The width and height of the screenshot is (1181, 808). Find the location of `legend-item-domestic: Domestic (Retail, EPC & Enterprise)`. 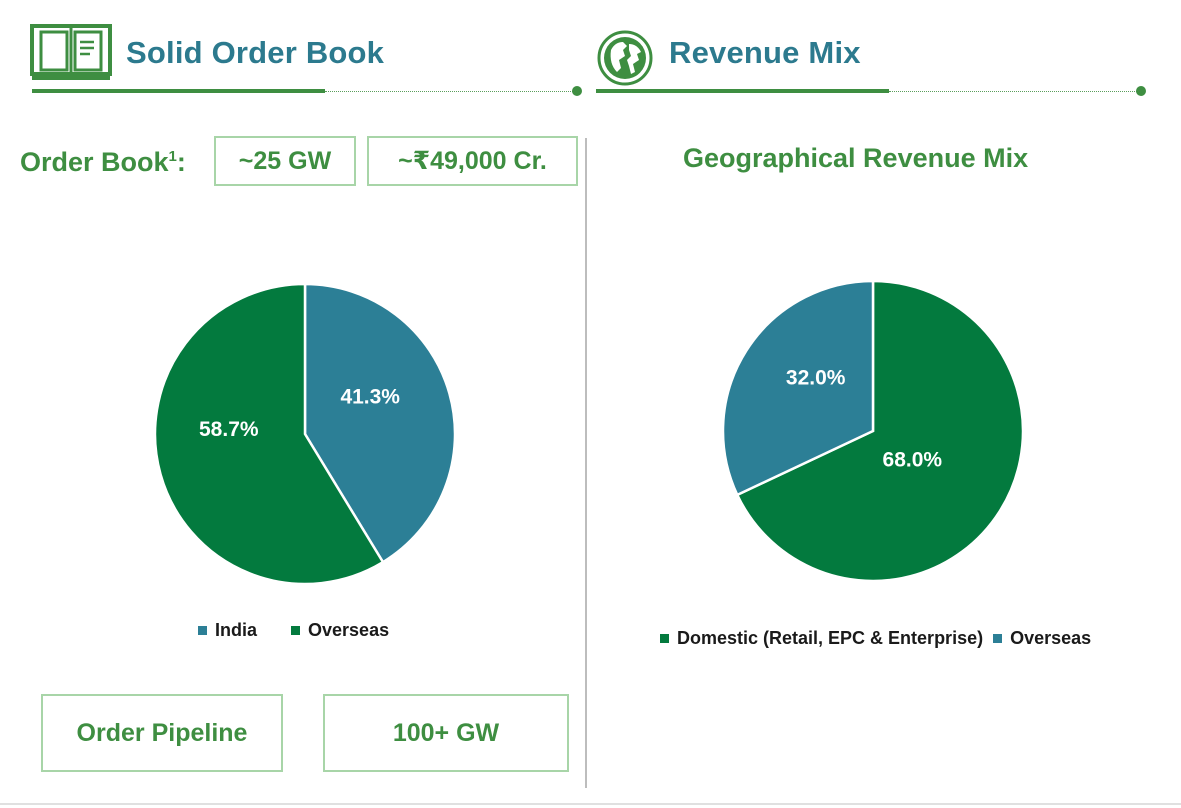

legend-item-domestic: Domestic (Retail, EPC & Enterprise) is located at coordinates (821, 638).